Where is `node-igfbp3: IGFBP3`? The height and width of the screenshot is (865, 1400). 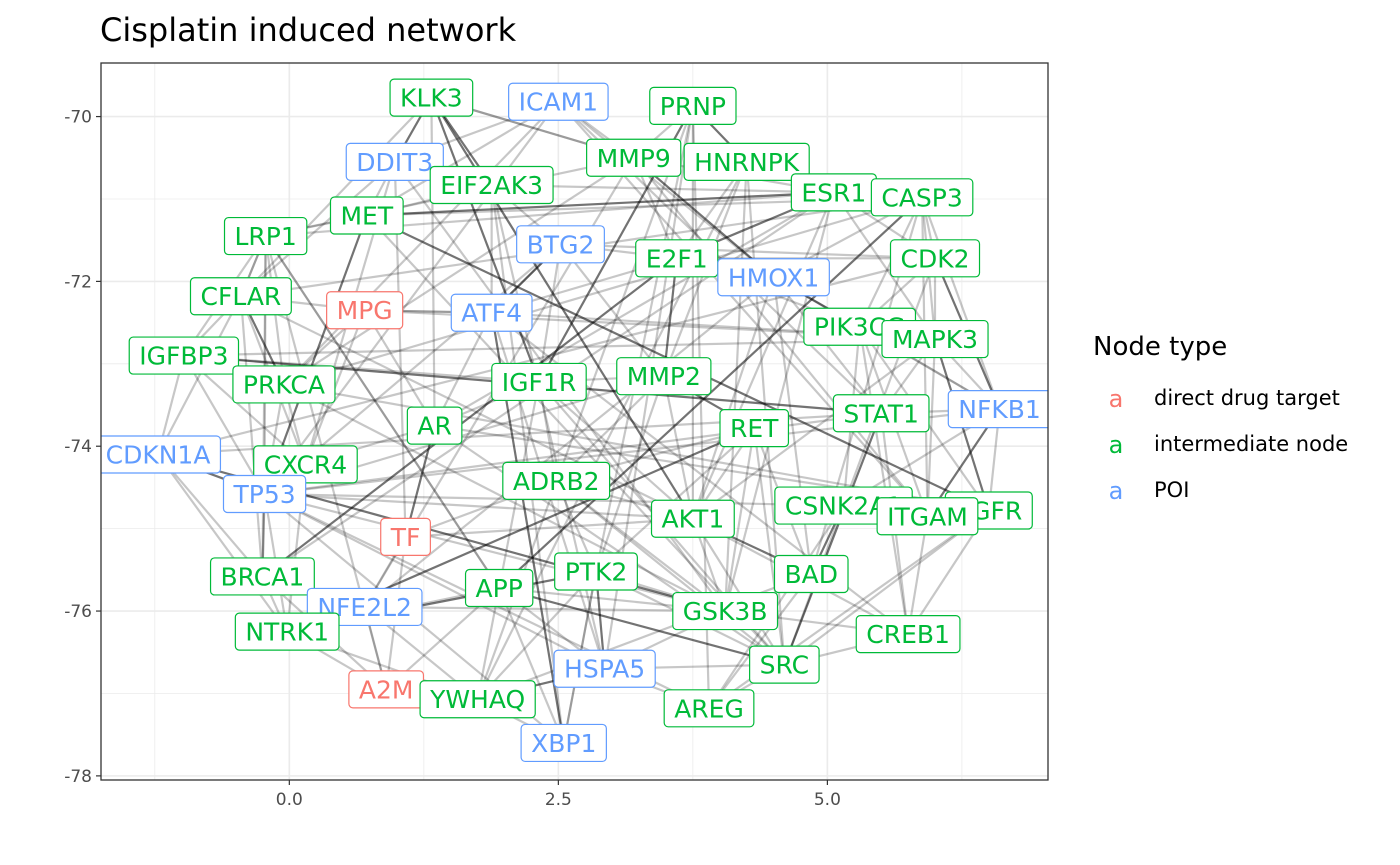
node-igfbp3: IGFBP3 is located at coordinates (184, 355).